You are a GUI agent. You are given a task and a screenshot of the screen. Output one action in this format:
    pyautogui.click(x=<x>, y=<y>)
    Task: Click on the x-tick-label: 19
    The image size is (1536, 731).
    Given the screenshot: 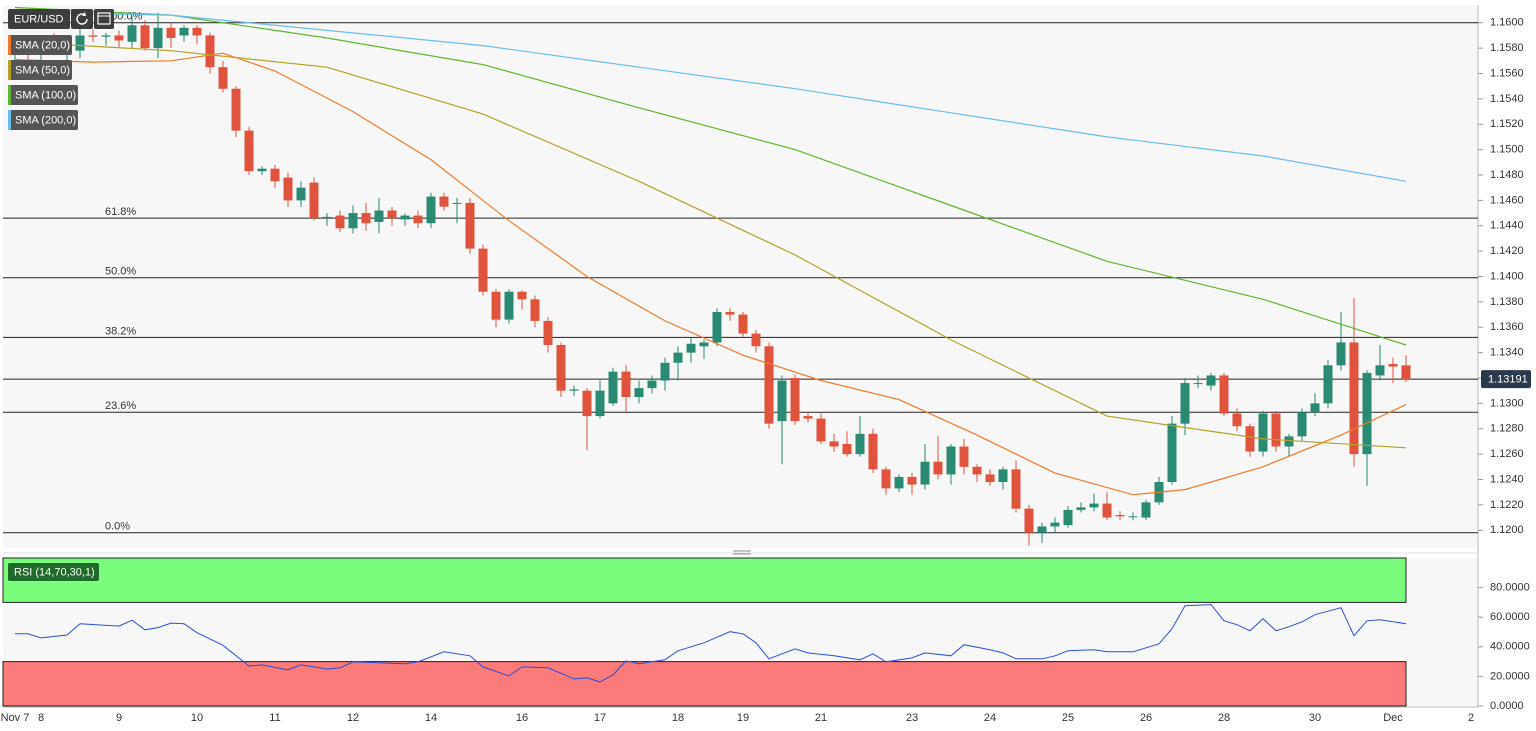 What is the action you would take?
    pyautogui.click(x=743, y=718)
    